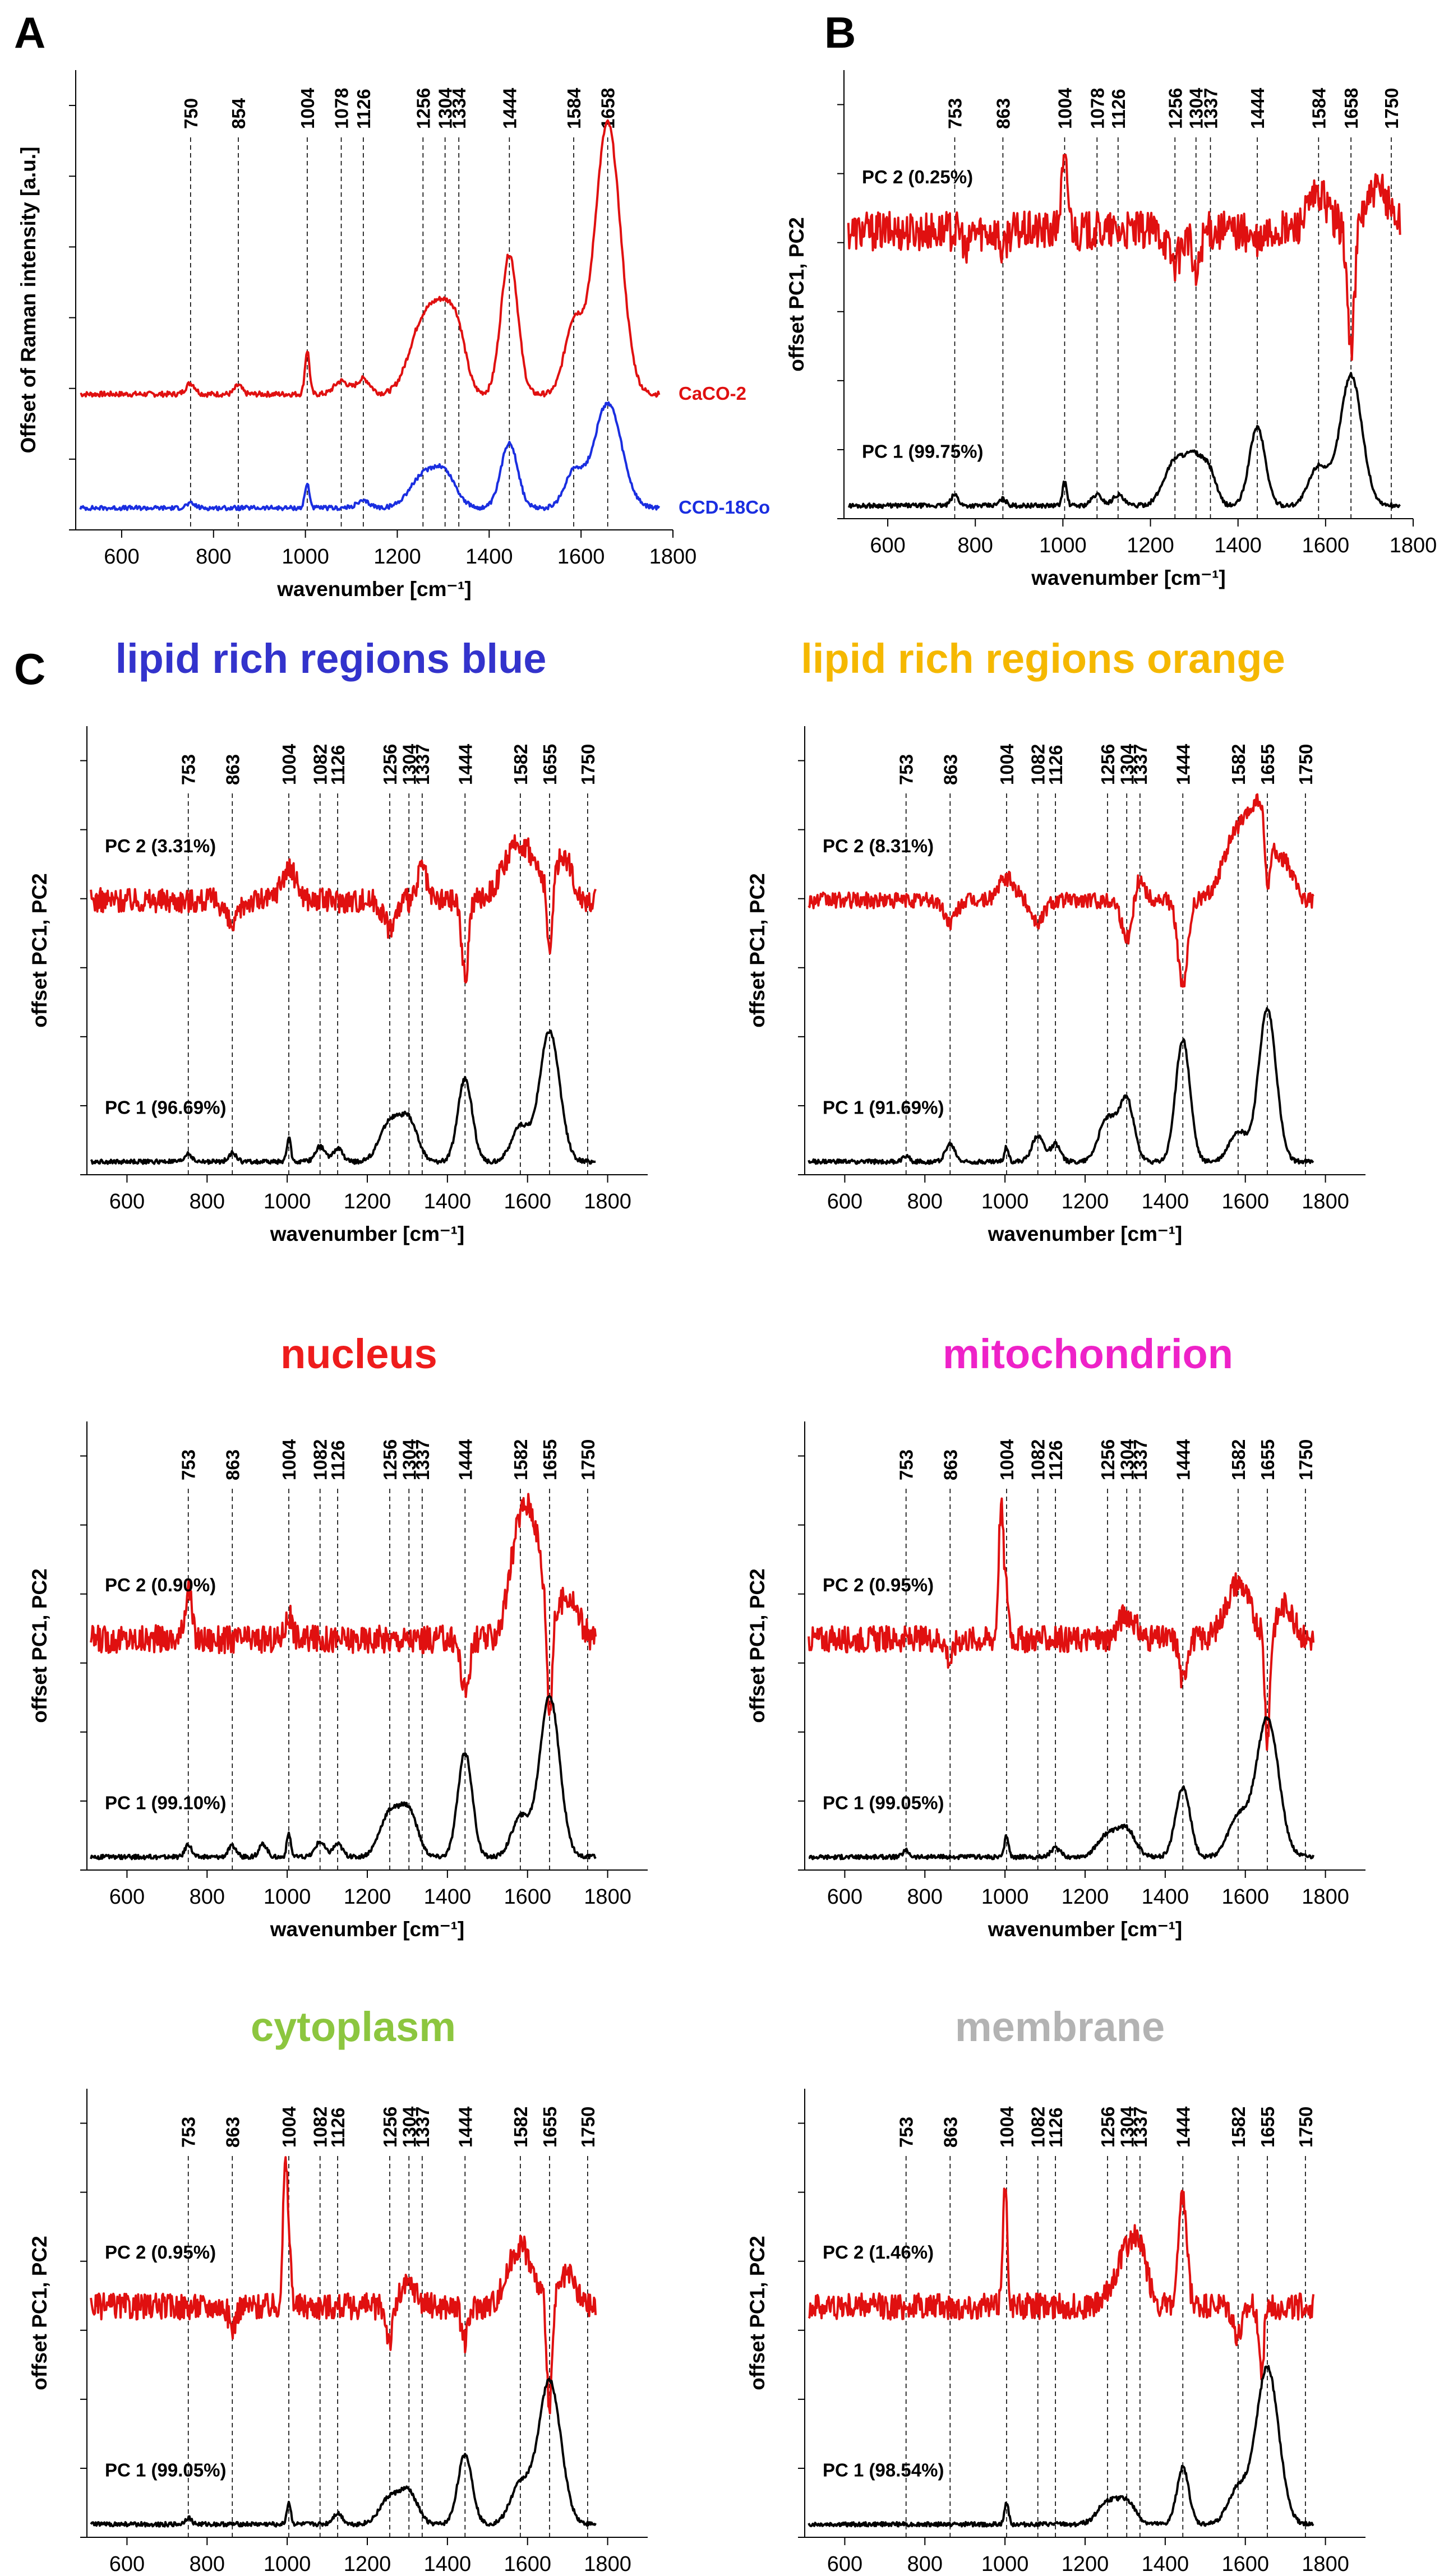 Image resolution: width=1444 pixels, height=2576 pixels. Describe the element at coordinates (353, 2026) in the screenshot. I see `panel-title: cytoplasm` at that location.